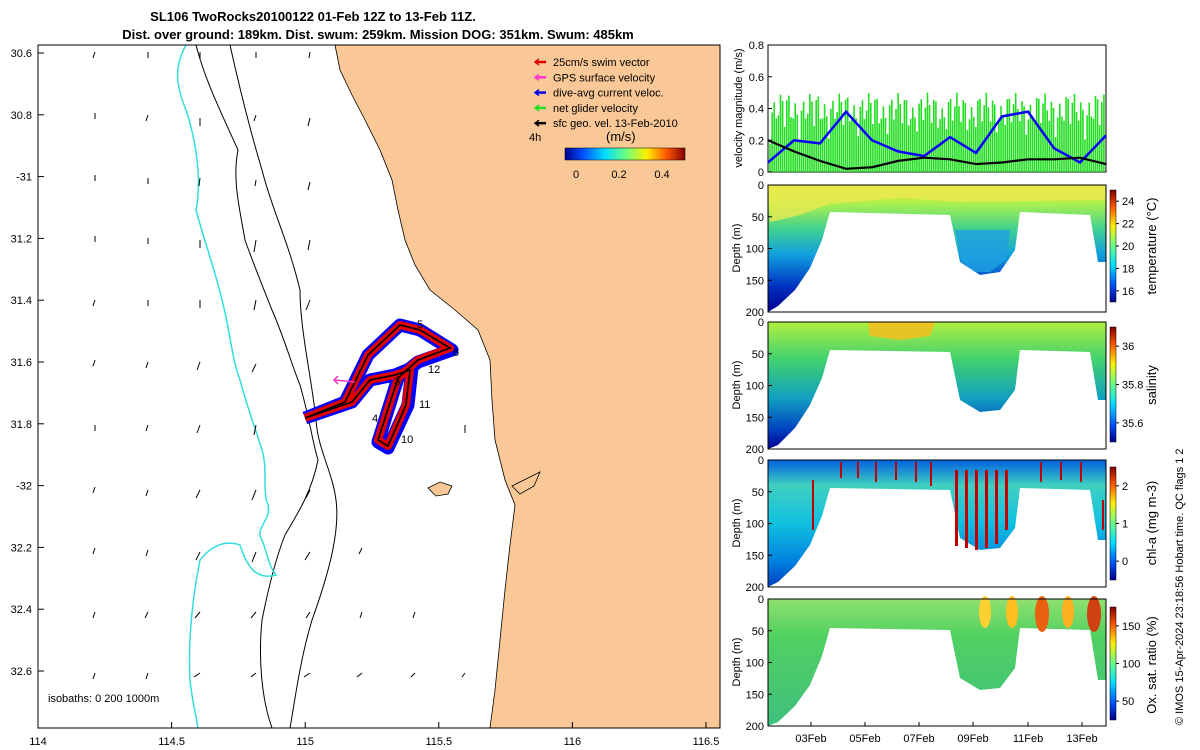  Describe the element at coordinates (1128, 202) in the screenshot. I see `colorbar-tick-label: 24` at that location.